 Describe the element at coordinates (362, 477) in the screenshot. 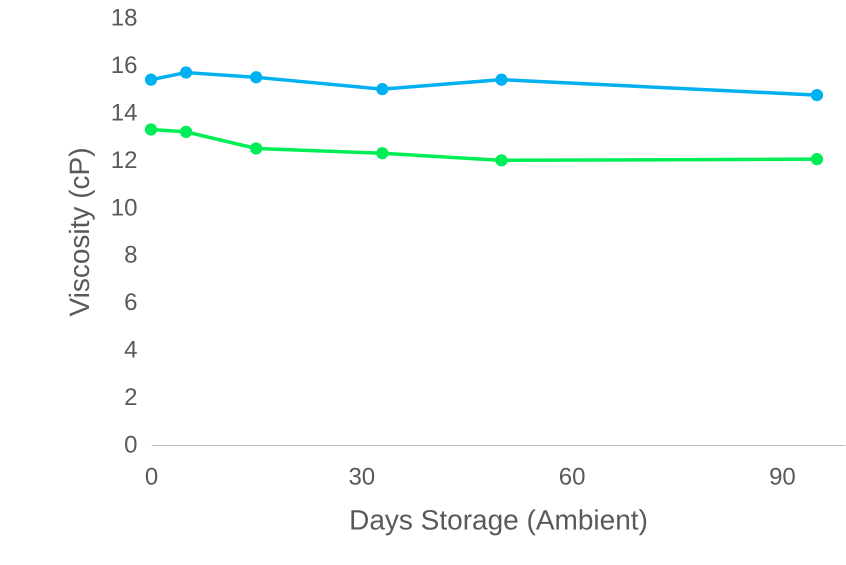

I see `x-tick-label: 30` at that location.